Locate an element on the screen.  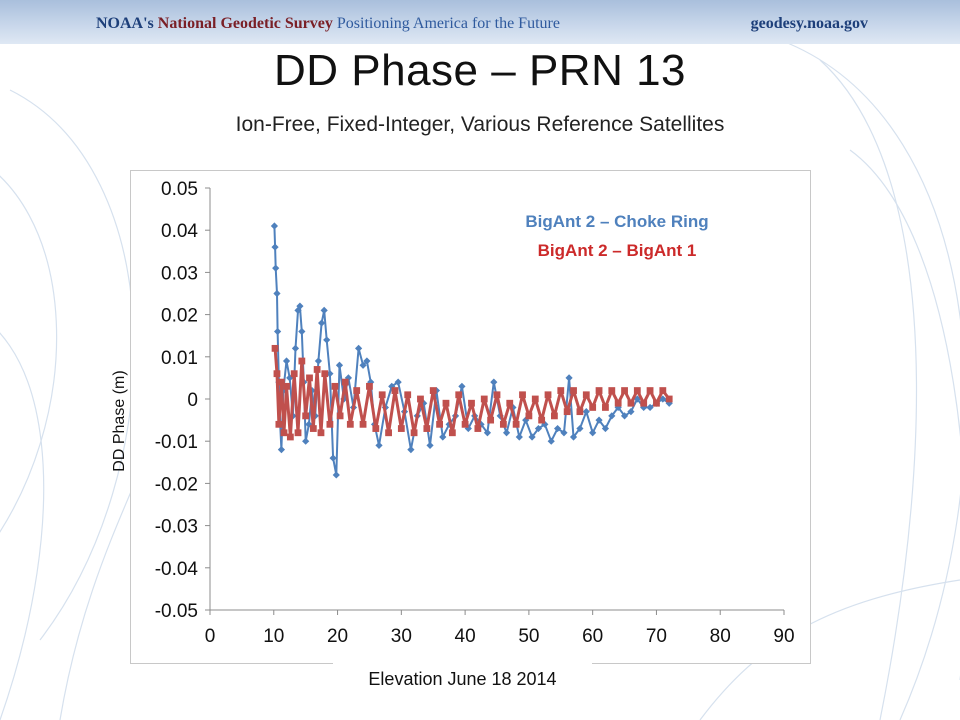
header-tagline: Positioning America for the Future is located at coordinates (448, 23).